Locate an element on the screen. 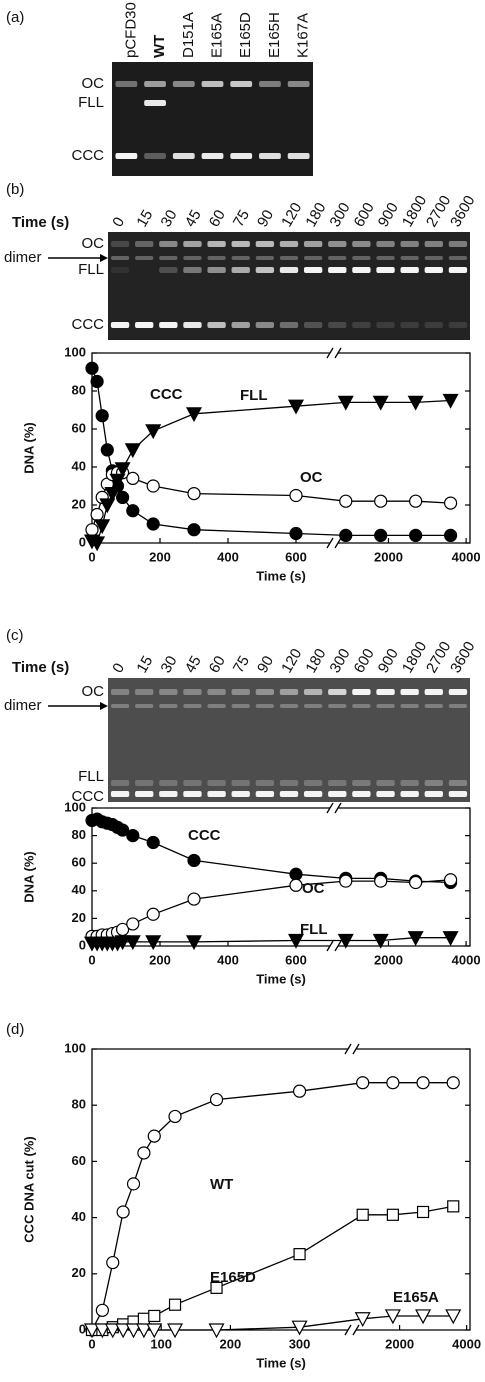  x-tick-label: 400 is located at coordinates (228, 959).